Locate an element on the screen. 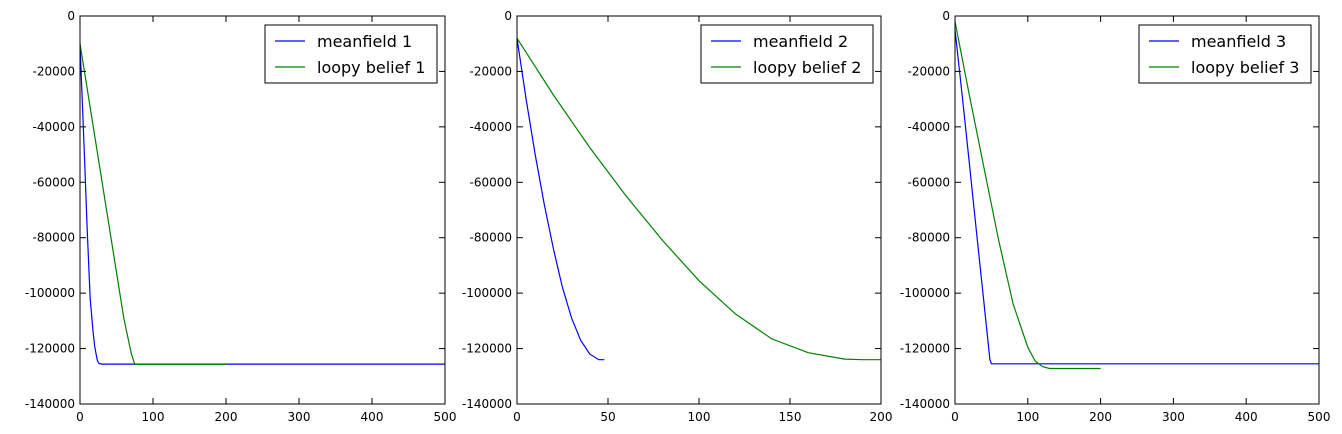 The height and width of the screenshot is (434, 1342). legend-label: loopy belief 2 is located at coordinates (807, 67).